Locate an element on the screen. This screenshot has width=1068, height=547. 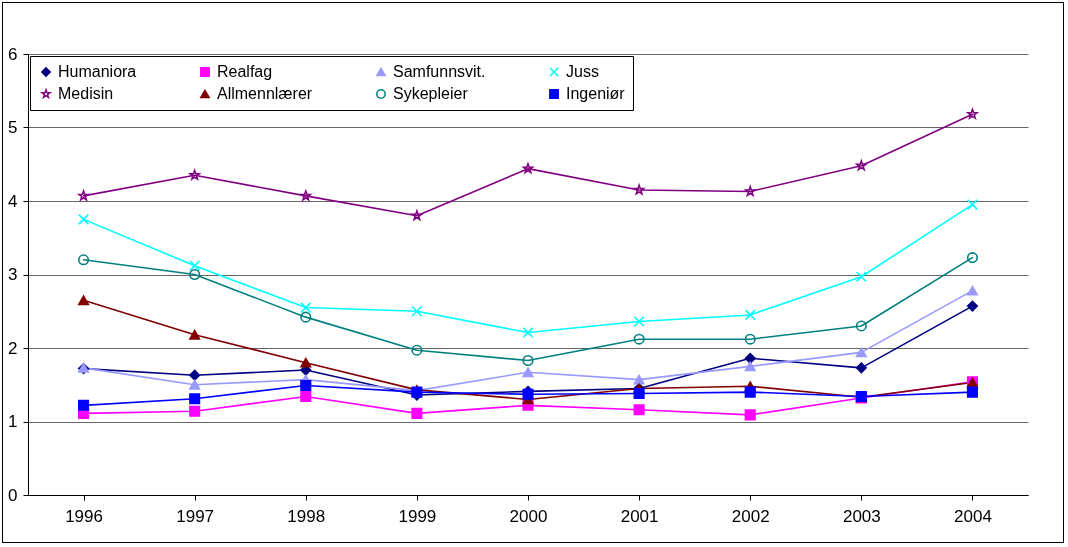
x-tick-label: 2001 is located at coordinates (639, 516).